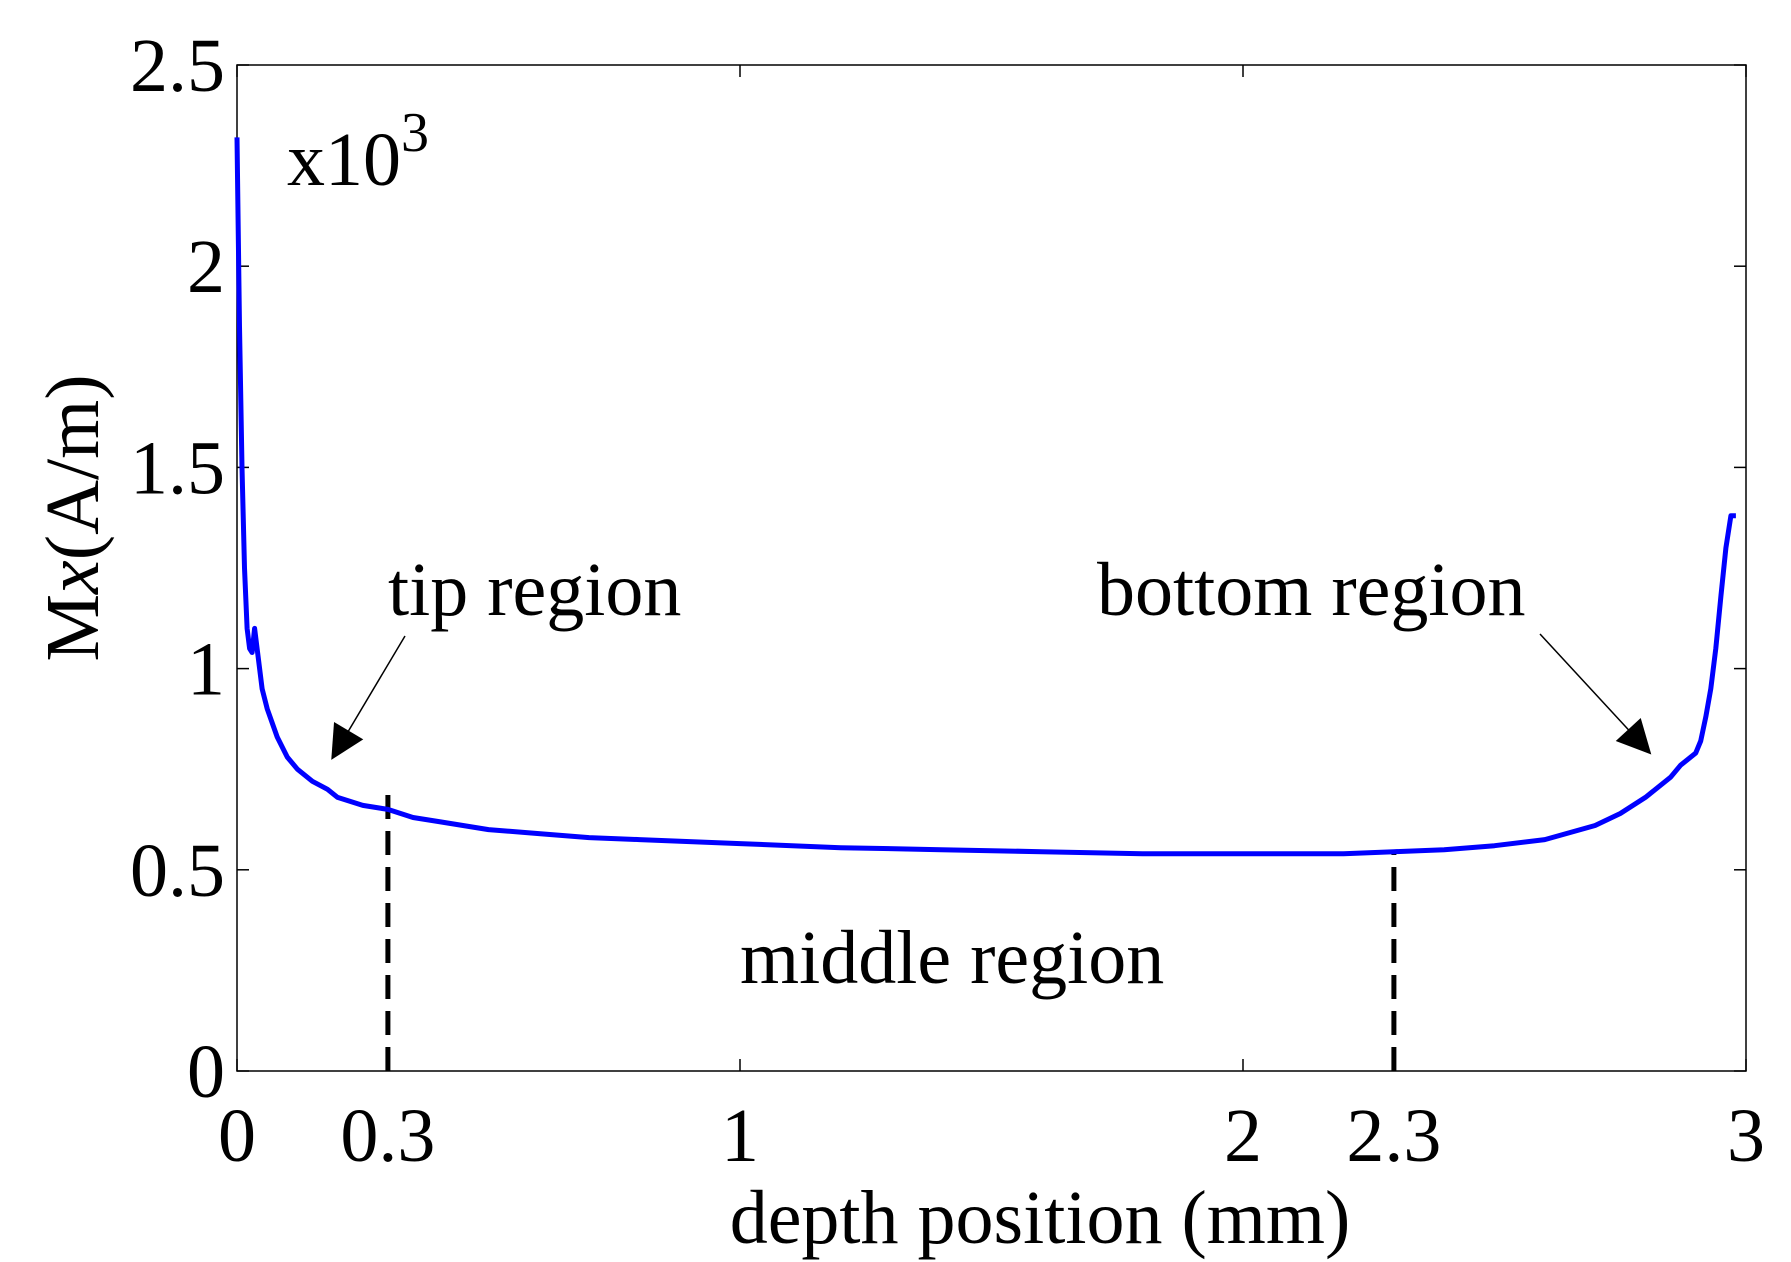 This screenshot has width=1791, height=1262. What do you see at coordinates (206, 1072) in the screenshot?
I see `y-tick-label: 0` at bounding box center [206, 1072].